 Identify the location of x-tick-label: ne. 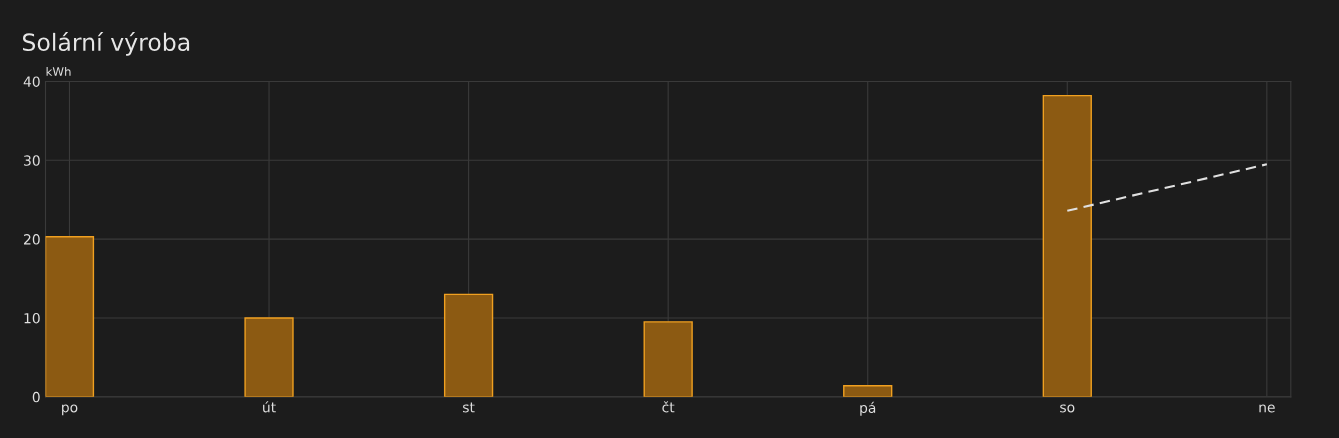
(1267, 408).